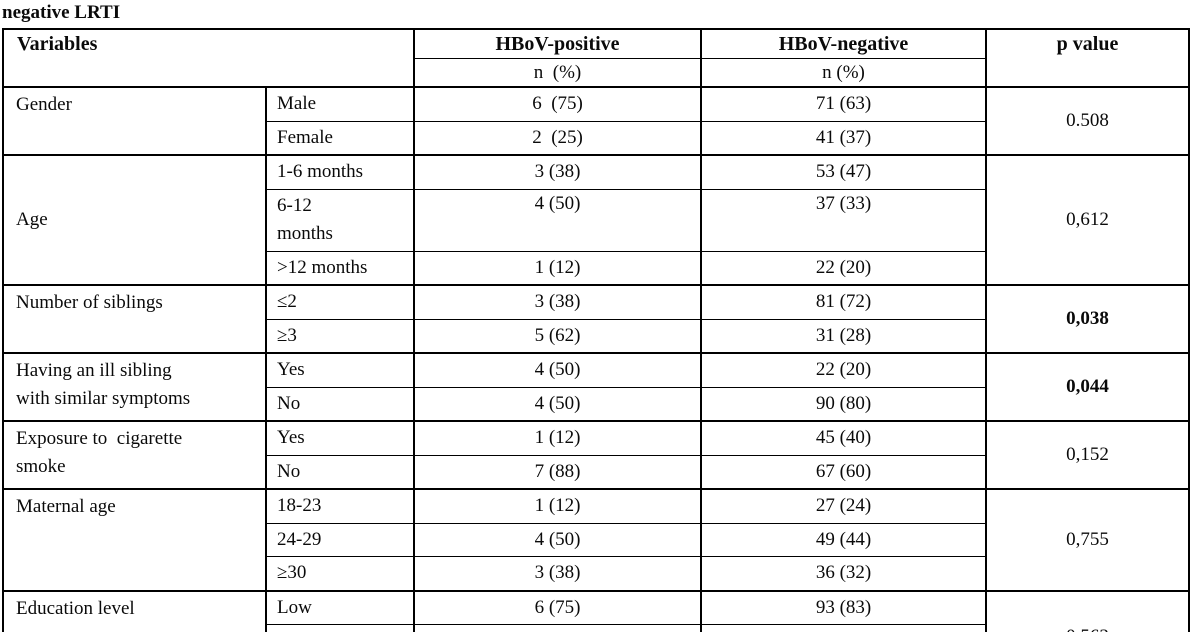 This screenshot has height=632, width=1190. What do you see at coordinates (341, 267) in the screenshot?
I see `category-cell: >12 months` at bounding box center [341, 267].